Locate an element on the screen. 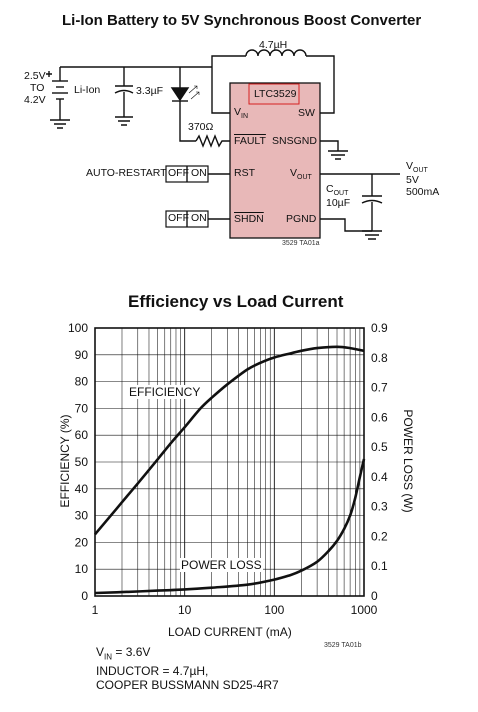 Image resolution: width=478 pixels, height=712 pixels. note-part: COOPER BUSSMANN SD25-4R7 is located at coordinates (187, 685).